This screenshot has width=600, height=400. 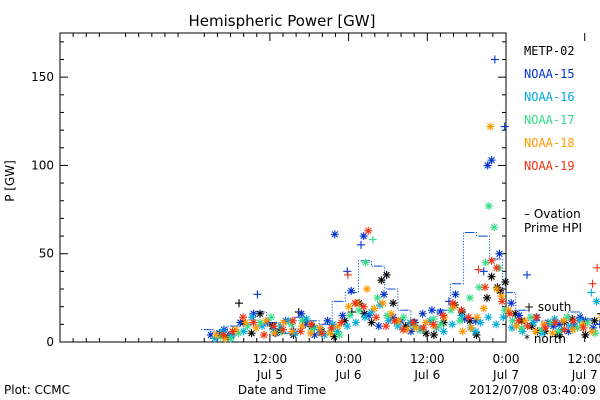 What do you see at coordinates (10, 181) in the screenshot?
I see `y-axis-label: P [GW]` at bounding box center [10, 181].